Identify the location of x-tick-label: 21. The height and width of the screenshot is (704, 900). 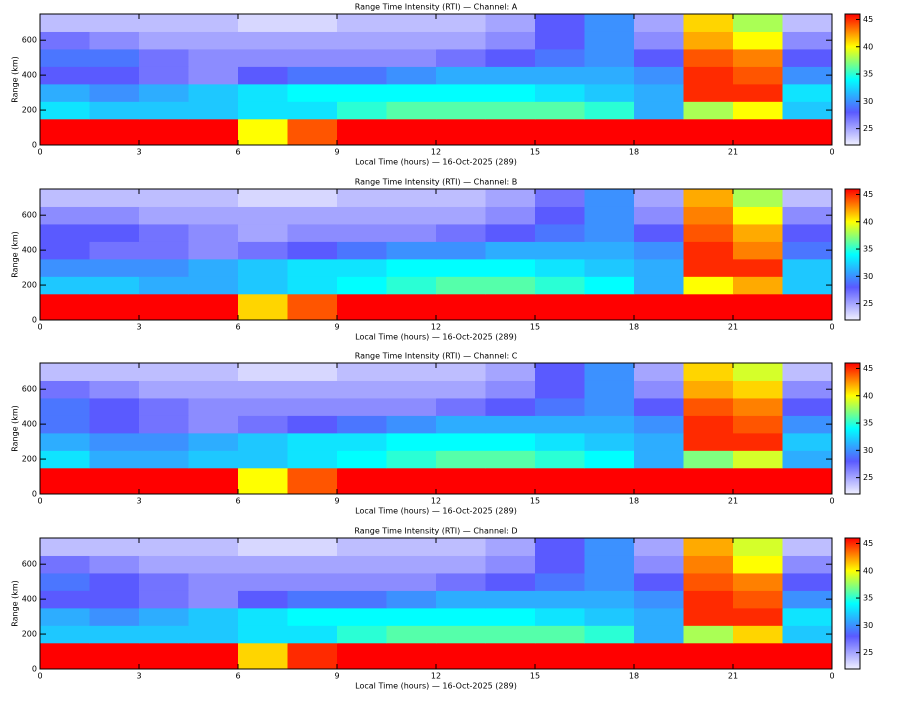
(733, 327).